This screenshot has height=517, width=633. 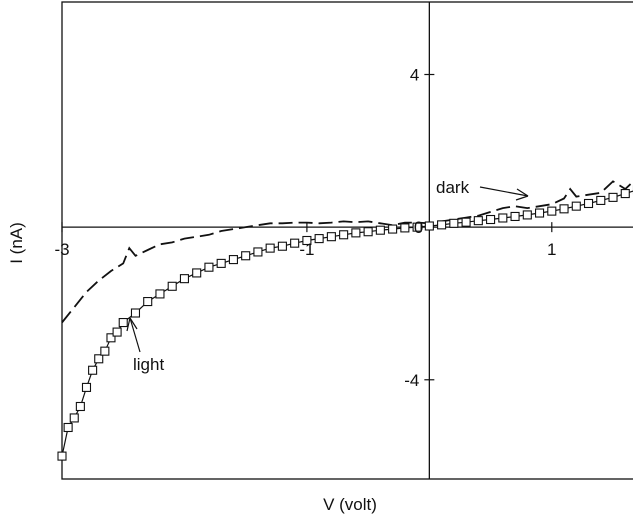 I want to click on origin-label: 0, so click(x=418, y=227).